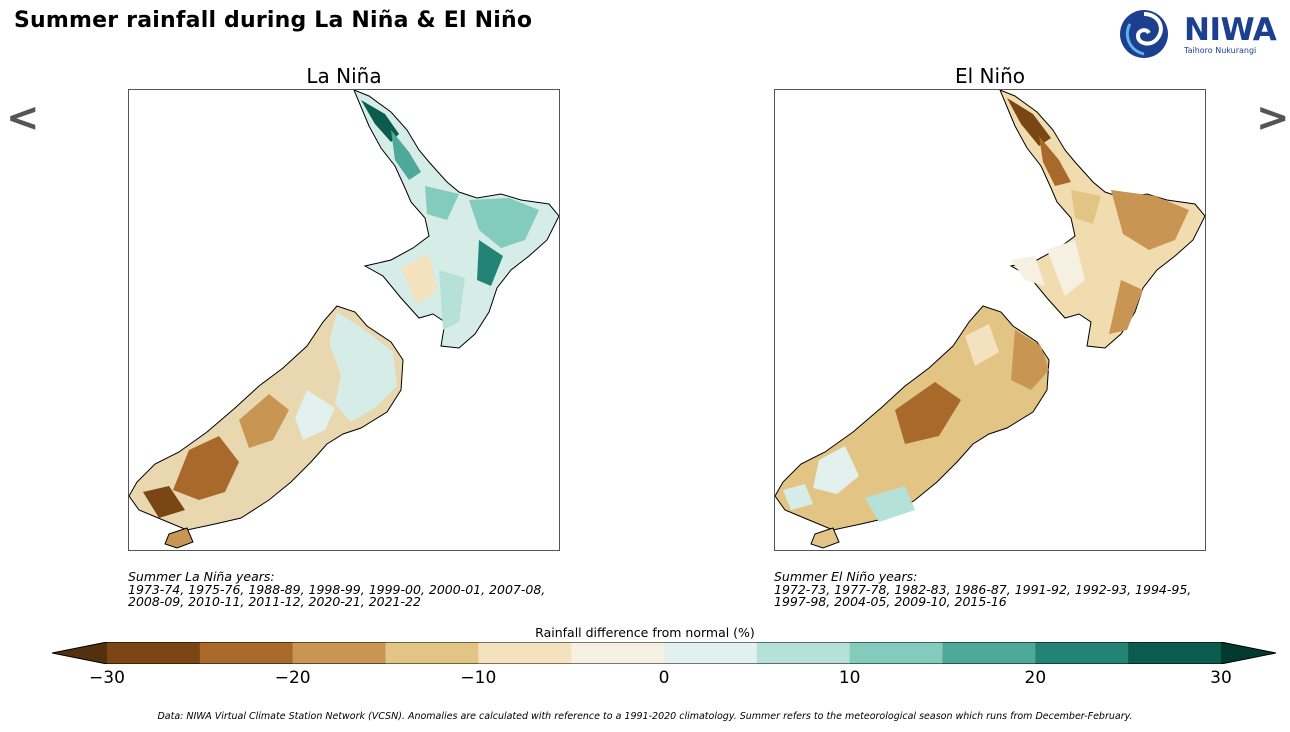 This screenshot has height=732, width=1290. What do you see at coordinates (1273, 118) in the screenshot?
I see `next-arrow-icon: >` at bounding box center [1273, 118].